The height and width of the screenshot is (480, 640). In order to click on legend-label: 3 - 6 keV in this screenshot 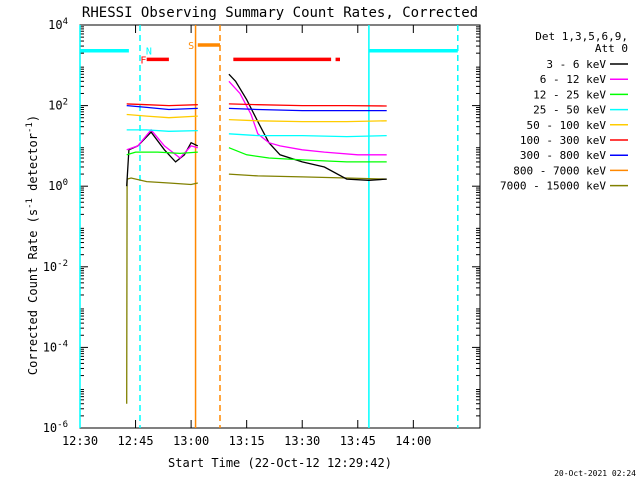, I will do `click(576, 64)`.